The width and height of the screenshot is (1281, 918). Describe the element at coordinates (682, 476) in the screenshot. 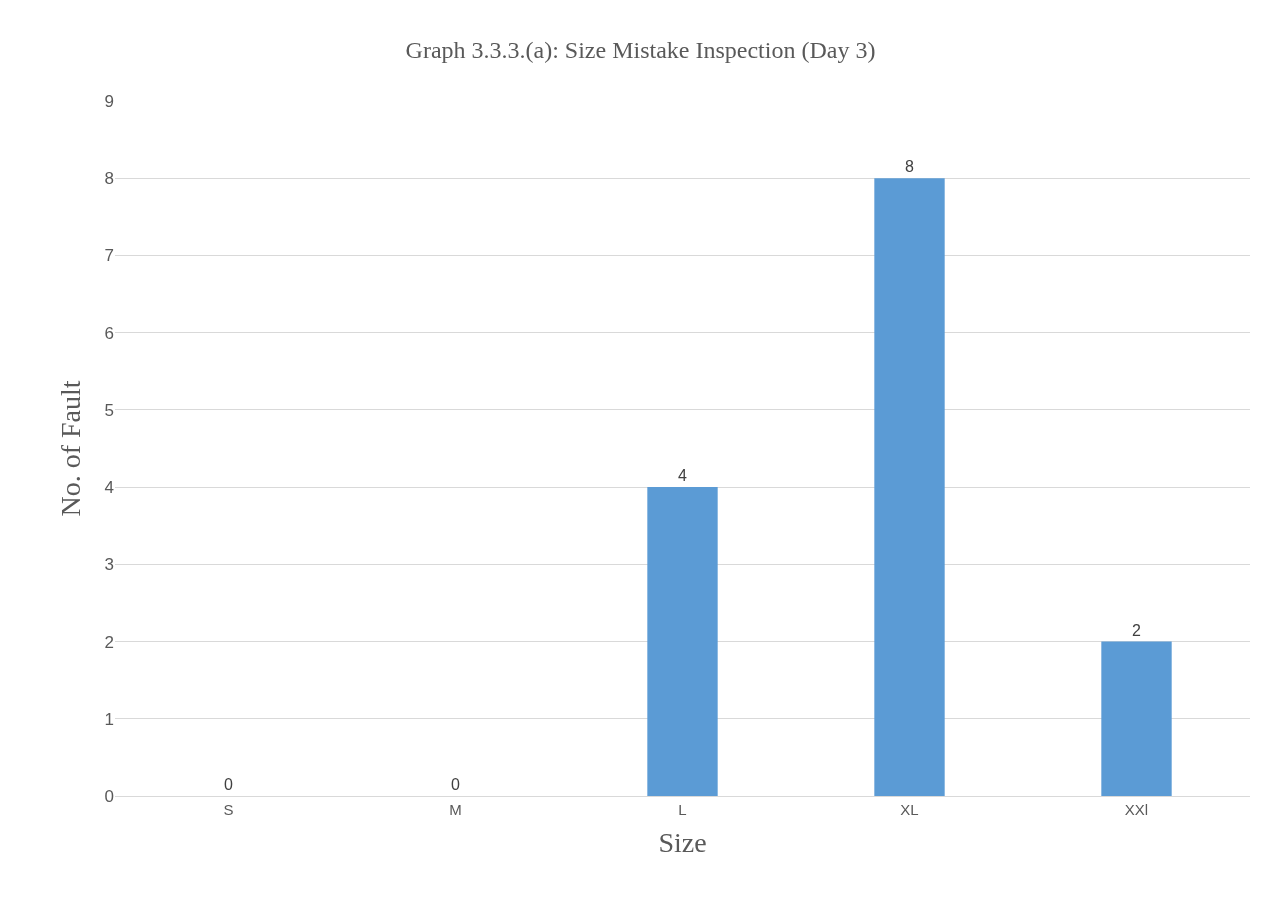

I see `data-label: 4` at that location.